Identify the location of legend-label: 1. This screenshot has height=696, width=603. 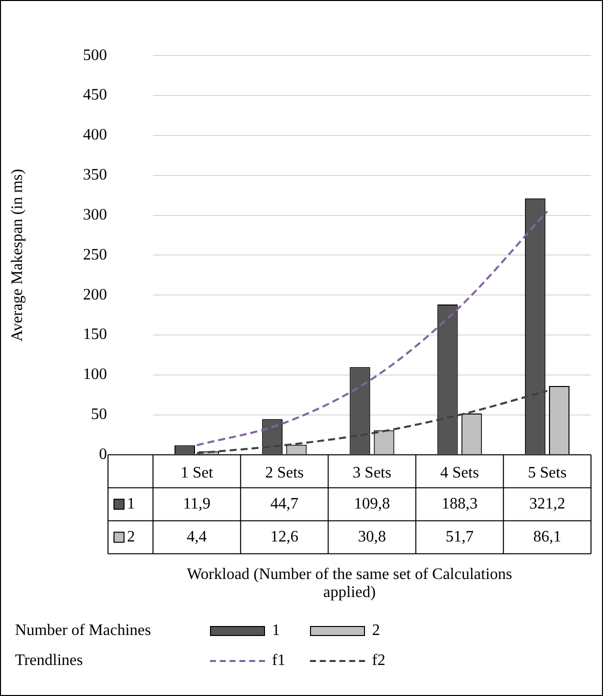
(131, 504).